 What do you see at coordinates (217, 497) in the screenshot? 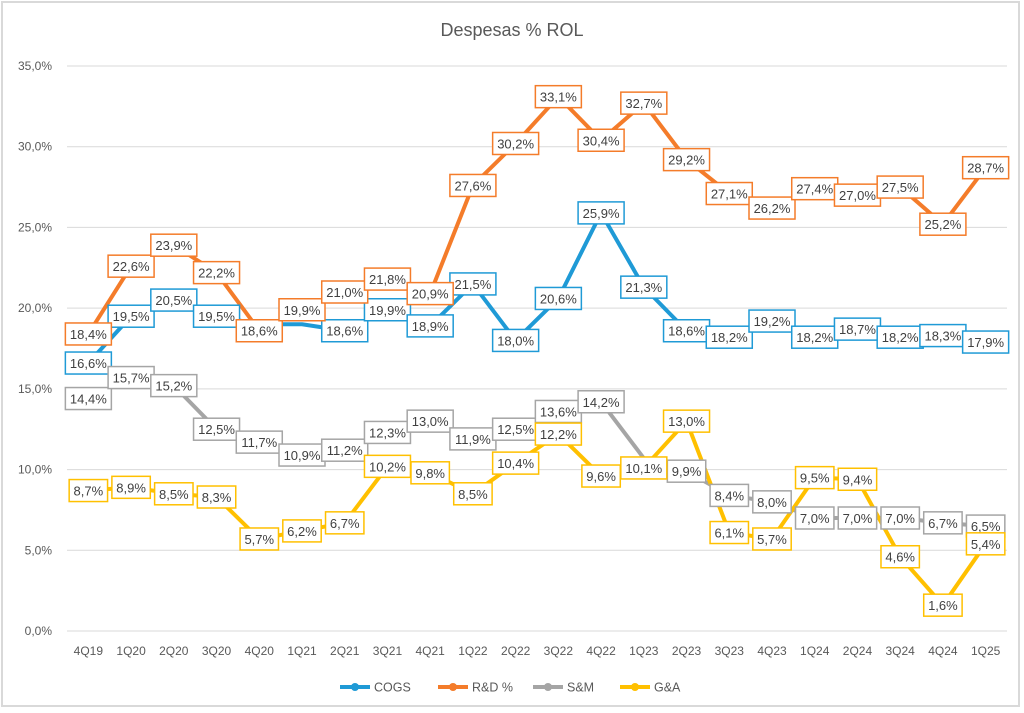
I see `data-label-text: 8,3%` at bounding box center [217, 497].